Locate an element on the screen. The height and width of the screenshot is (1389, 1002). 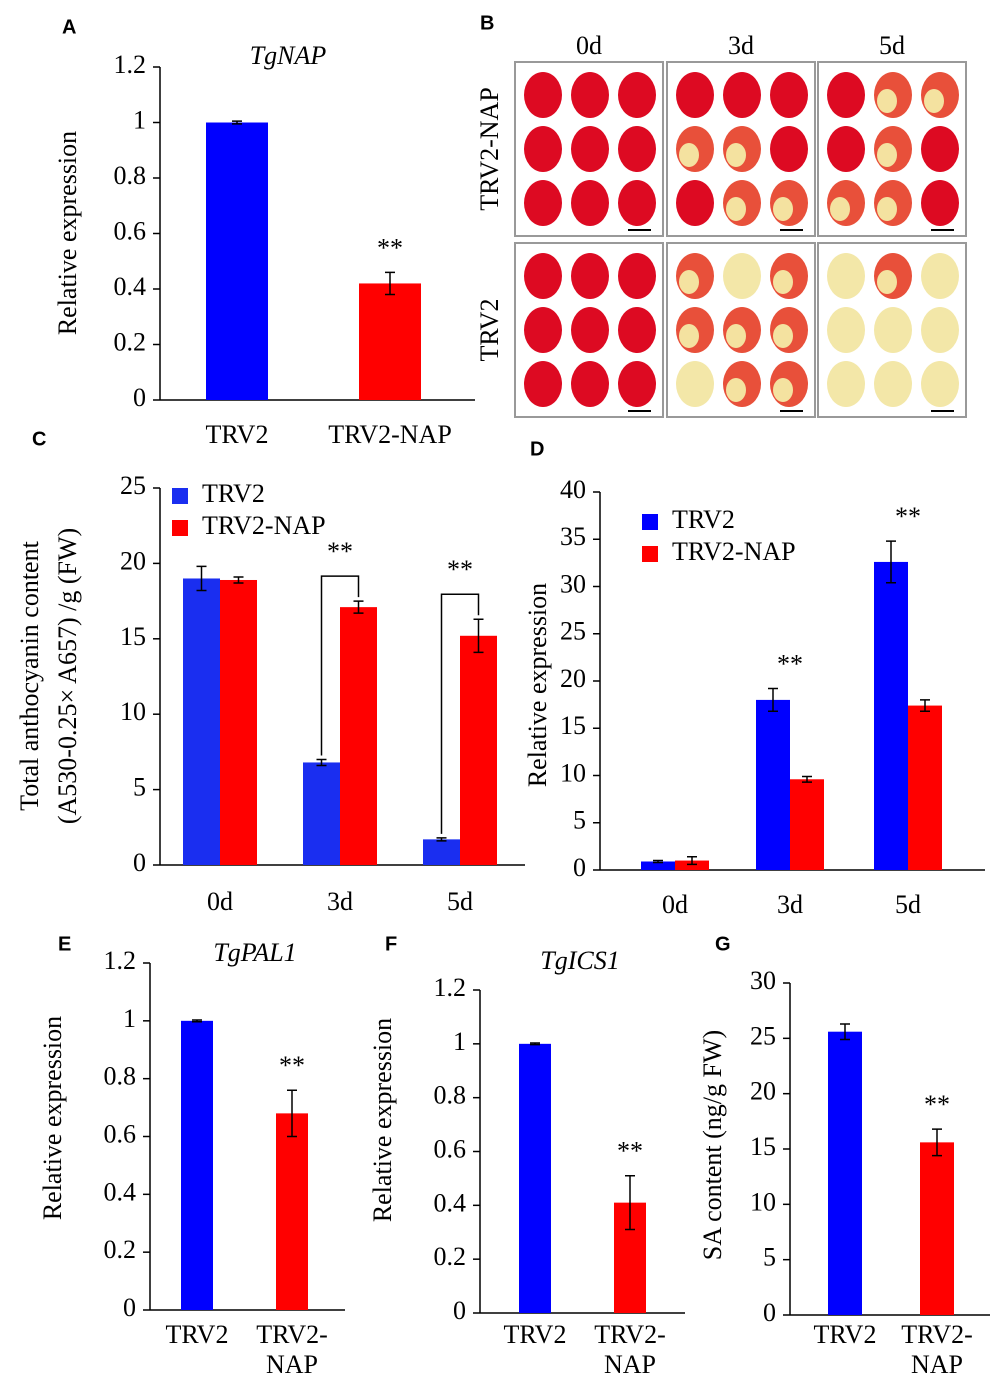
column-label: 3d is located at coordinates (741, 45).